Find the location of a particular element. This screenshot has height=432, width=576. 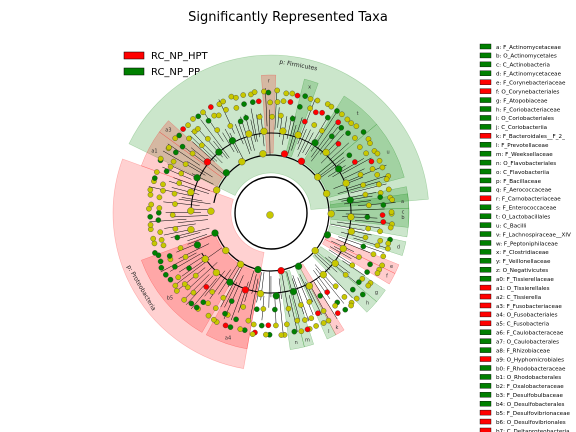

taxa-swatch-a1 is located at coordinates (485, 287).